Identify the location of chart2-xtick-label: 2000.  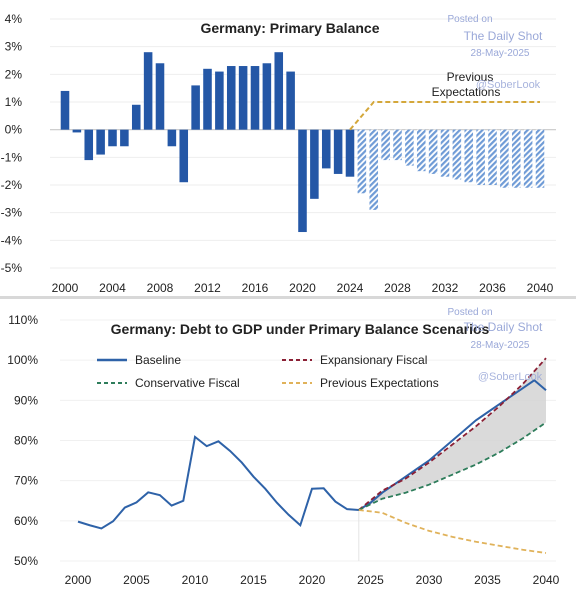
(78, 580).